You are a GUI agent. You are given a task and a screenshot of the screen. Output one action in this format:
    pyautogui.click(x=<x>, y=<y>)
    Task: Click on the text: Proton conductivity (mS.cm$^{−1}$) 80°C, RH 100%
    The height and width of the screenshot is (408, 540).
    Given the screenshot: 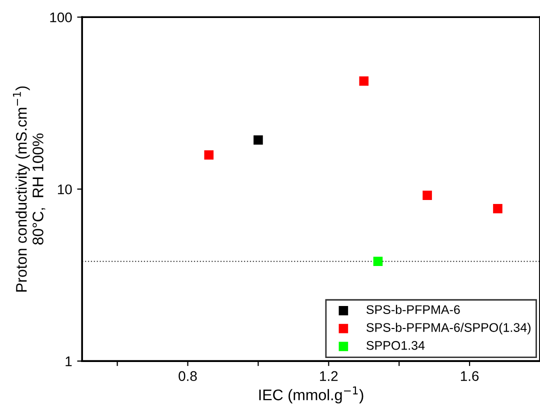 What is the action you would take?
    pyautogui.click(x=29, y=189)
    